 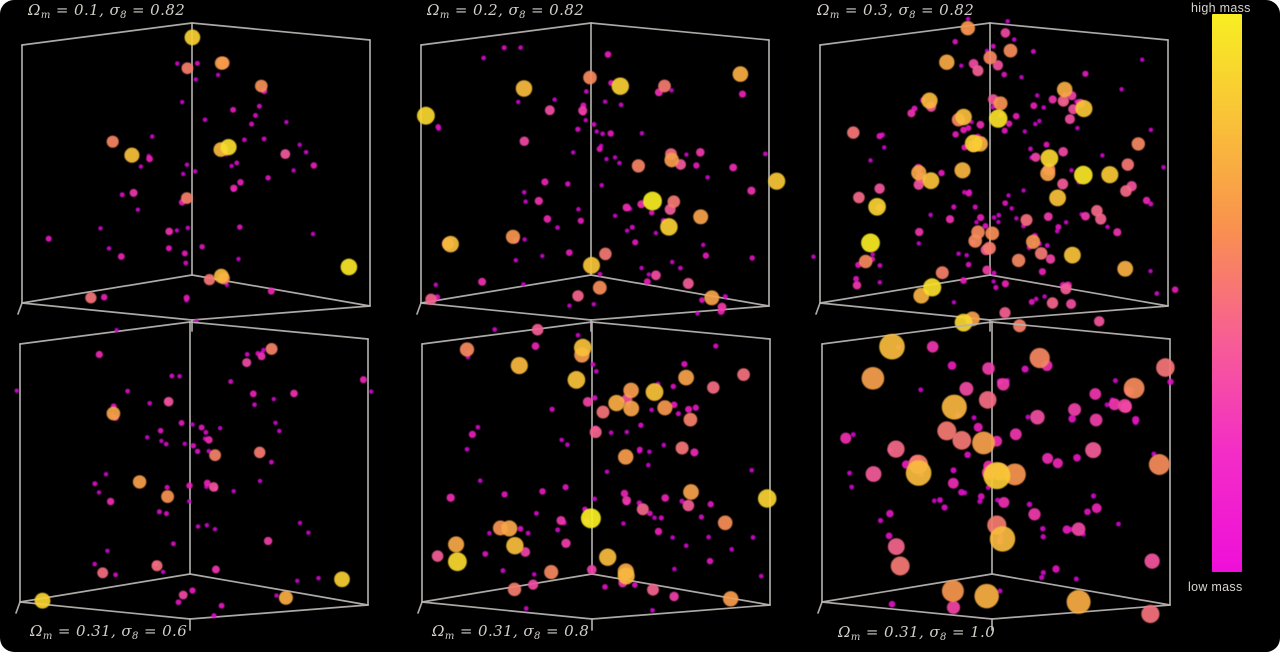 I want to click on sigma-value: 0.6, so click(x=175, y=631).